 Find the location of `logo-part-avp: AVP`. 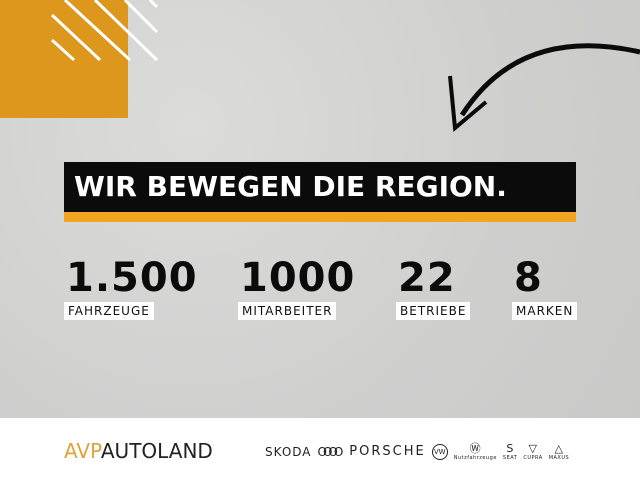

logo-part-avp: AVP is located at coordinates (82, 451).